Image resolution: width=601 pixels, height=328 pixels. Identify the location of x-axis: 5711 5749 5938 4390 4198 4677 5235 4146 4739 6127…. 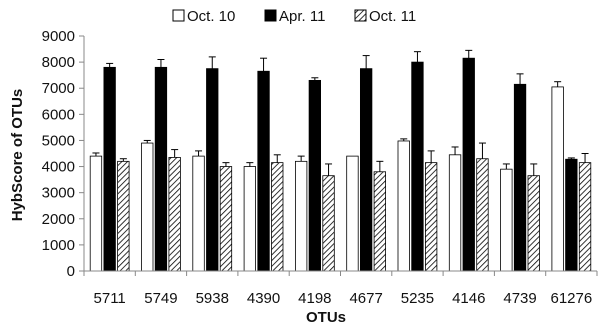
(340, 288).